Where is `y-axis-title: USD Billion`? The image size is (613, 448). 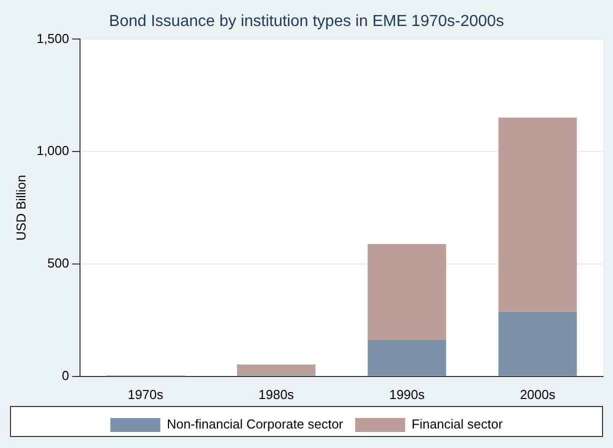 y-axis-title: USD Billion is located at coordinates (20, 207).